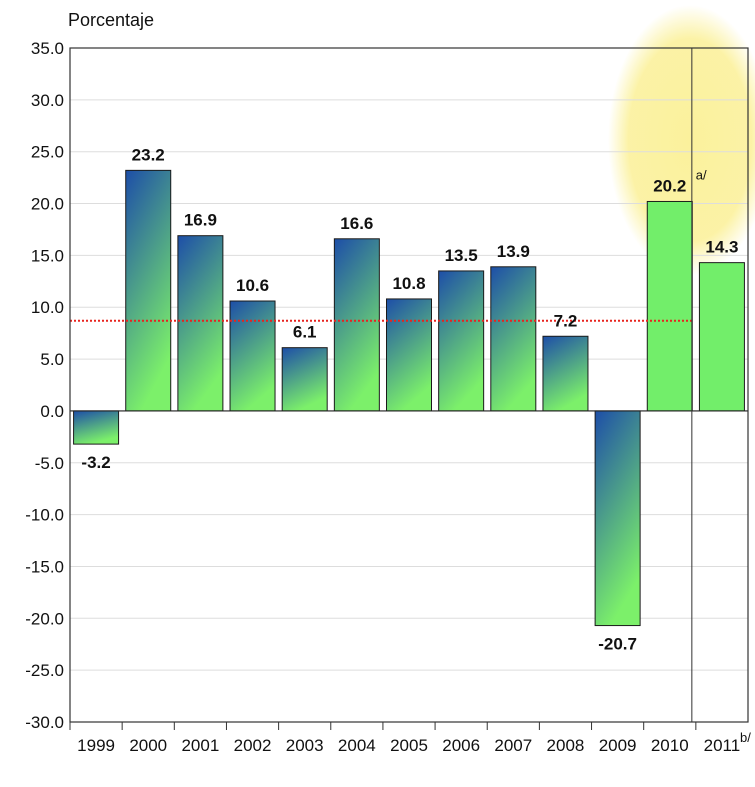 This screenshot has height=787, width=755. I want to click on x-tick-label: 2010, so click(670, 745).